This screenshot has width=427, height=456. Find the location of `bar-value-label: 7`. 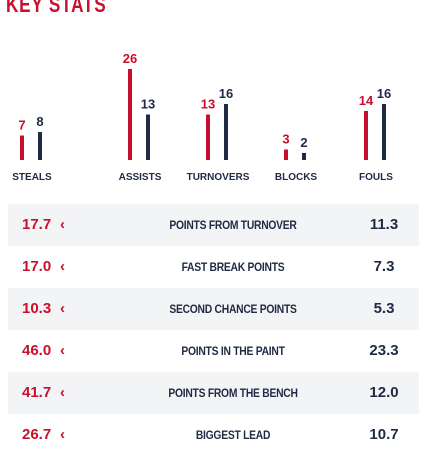

bar-value-label: 7 is located at coordinates (21, 125).